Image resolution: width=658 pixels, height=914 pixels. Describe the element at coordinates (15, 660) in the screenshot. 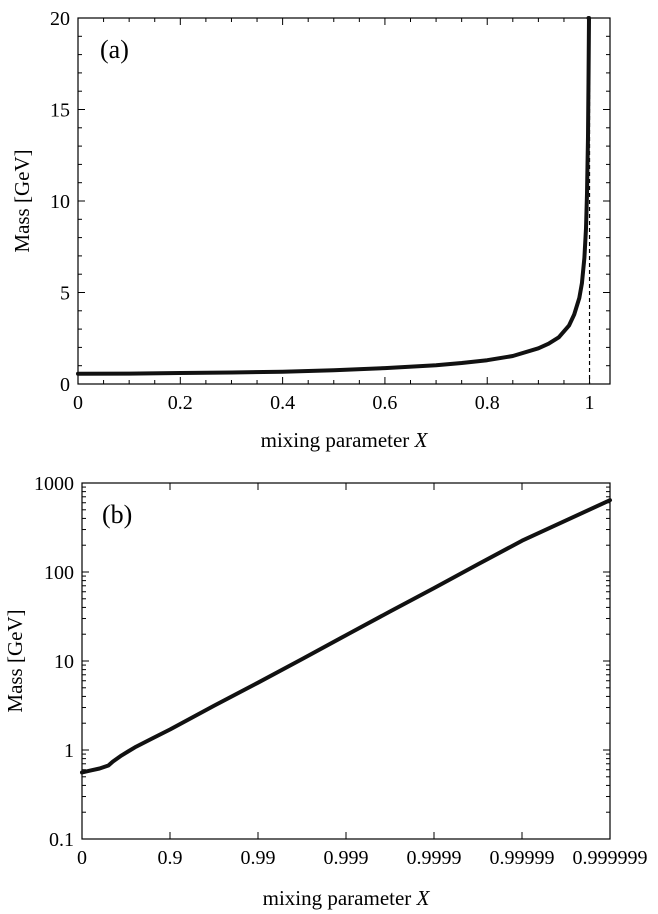

I see `panel-b-y-axis-label: Mass [GeV]` at that location.